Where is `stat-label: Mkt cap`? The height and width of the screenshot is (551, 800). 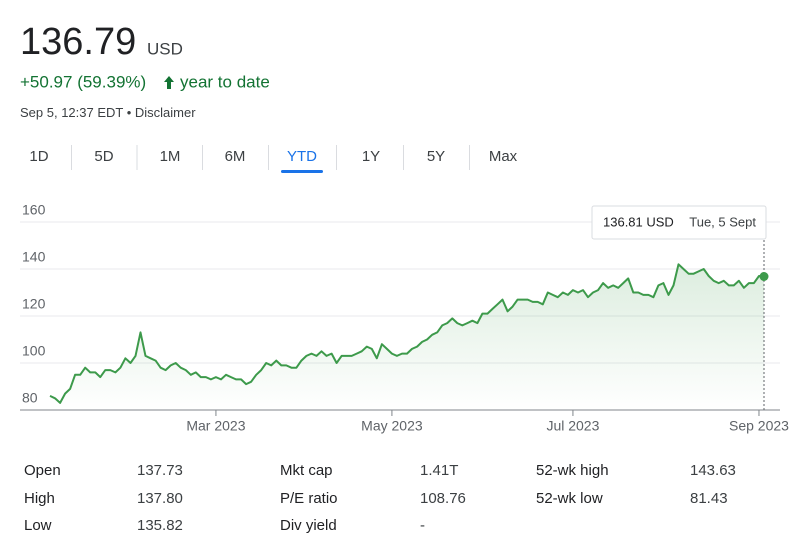 stat-label: Mkt cap is located at coordinates (306, 470).